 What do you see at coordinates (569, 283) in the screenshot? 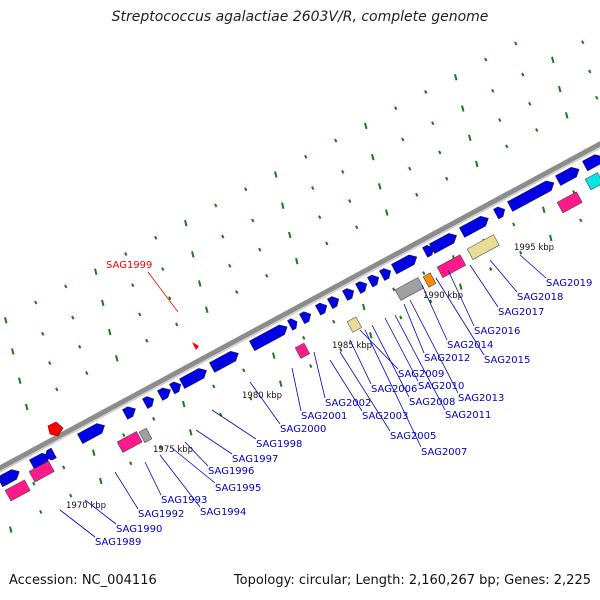
I see `gene-label: SAG2019` at bounding box center [569, 283].